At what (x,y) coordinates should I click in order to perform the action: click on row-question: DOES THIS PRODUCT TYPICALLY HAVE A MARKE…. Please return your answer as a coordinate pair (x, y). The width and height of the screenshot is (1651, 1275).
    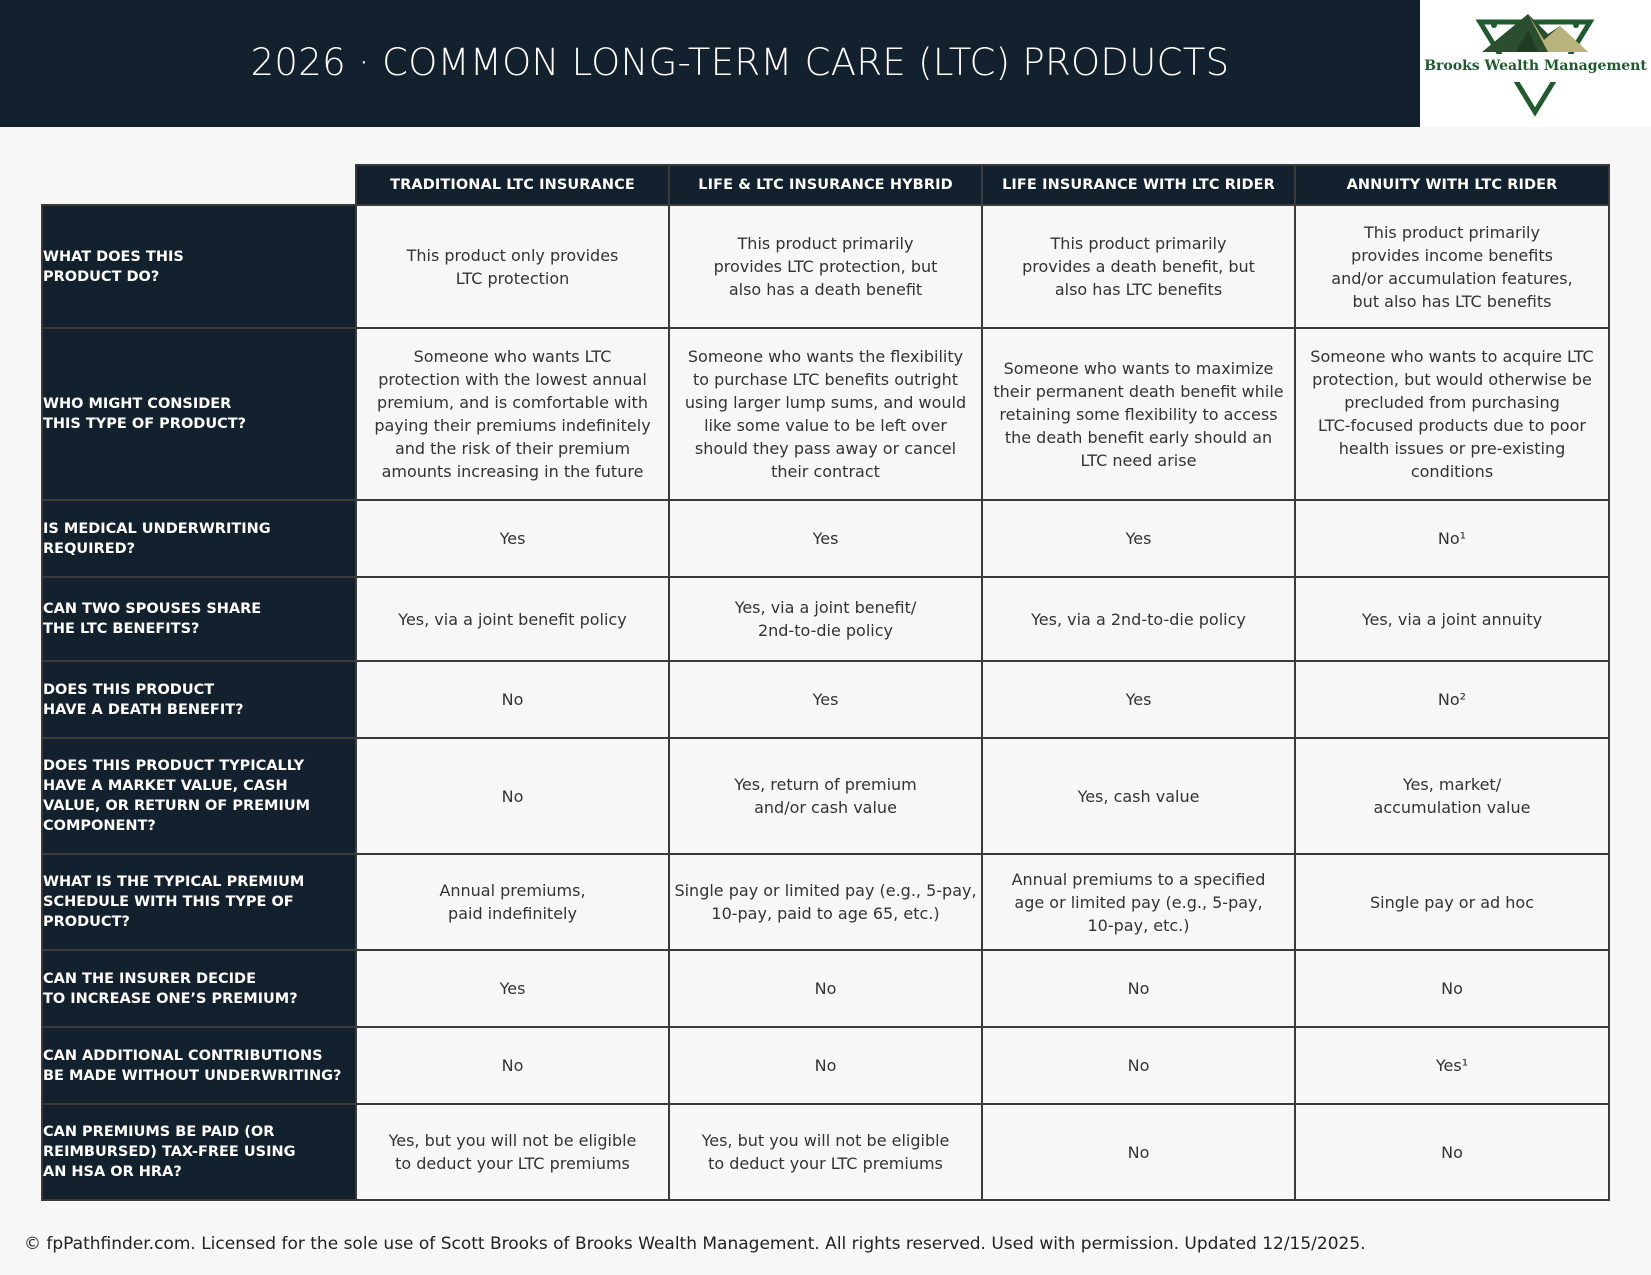
    Looking at the image, I should click on (199, 796).